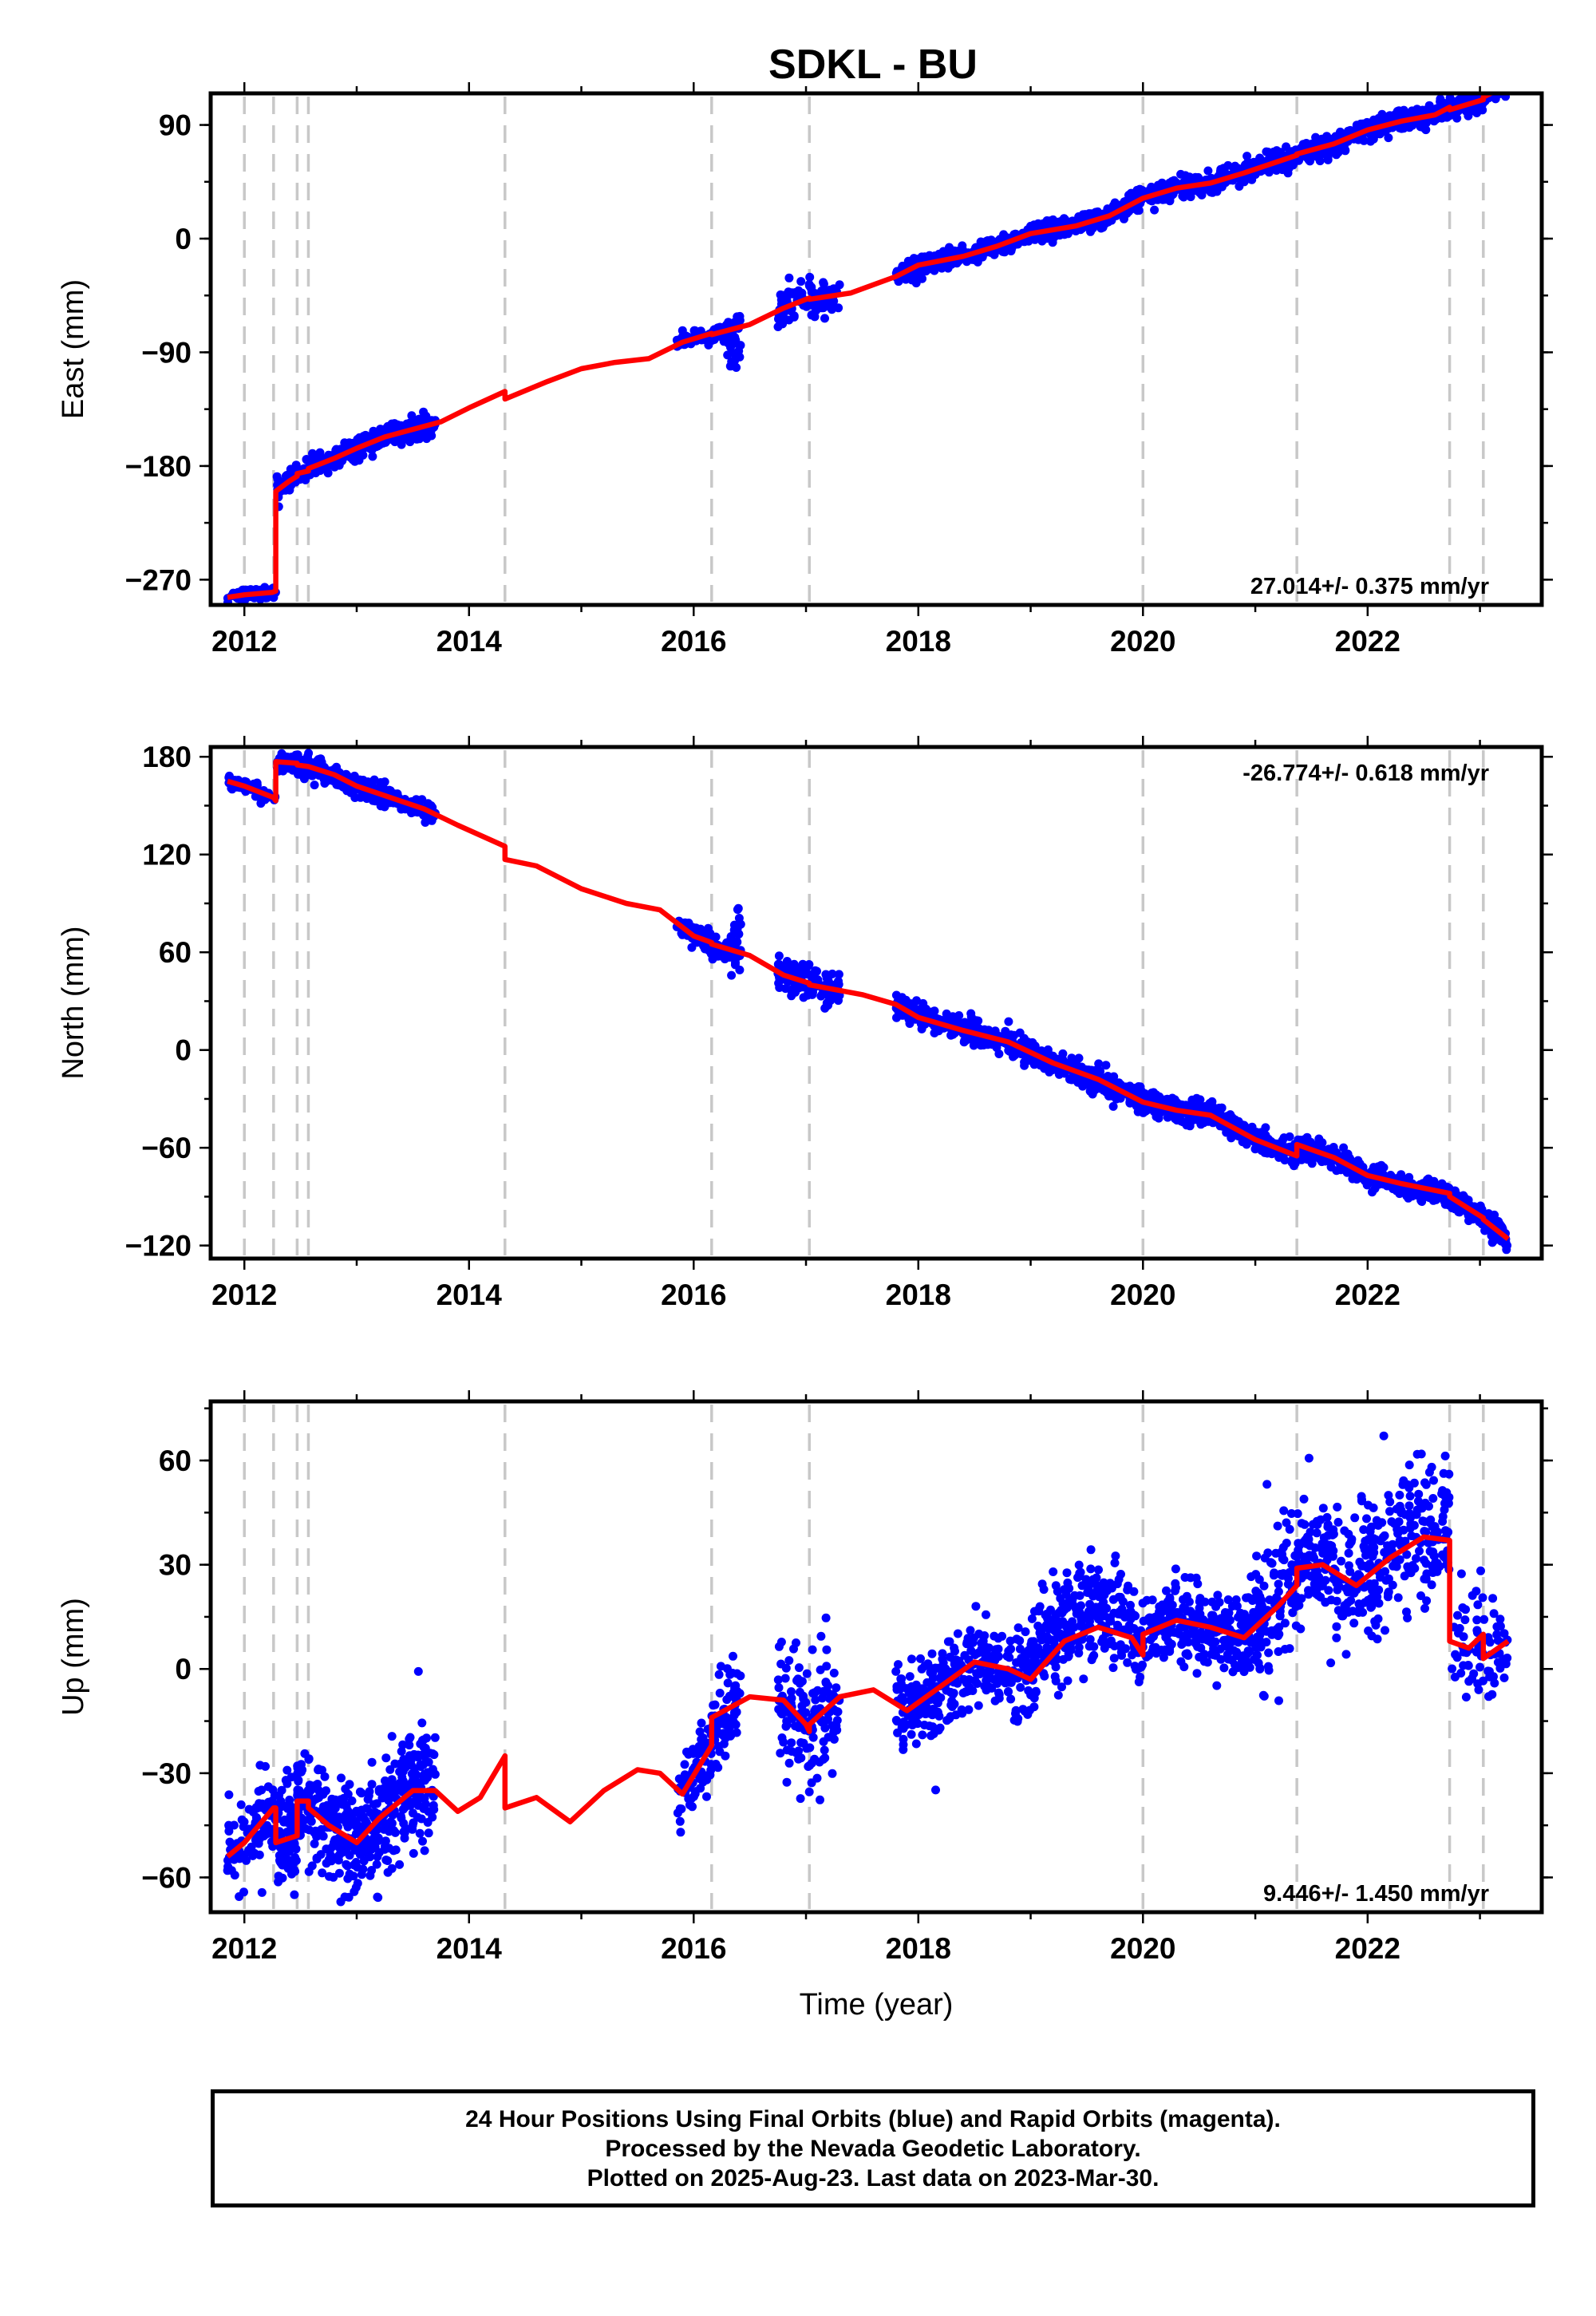 The image size is (1596, 2316). I want to click on velocity-rate-label: 27.014+/- 0.375 mm/yr, so click(1369, 586).